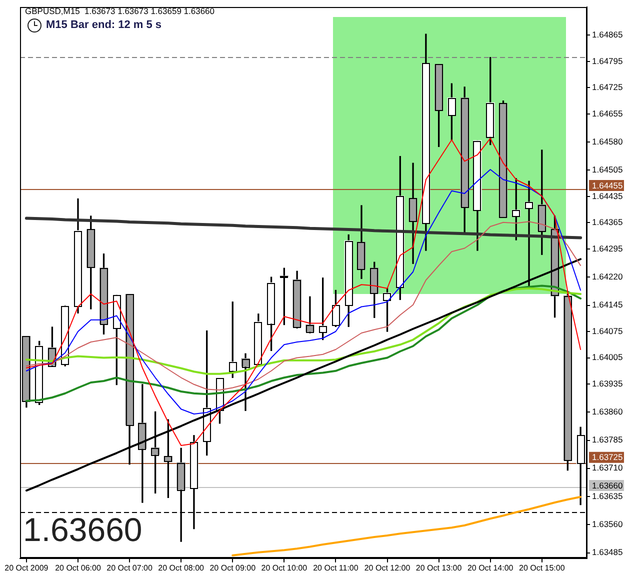 The width and height of the screenshot is (625, 575). What do you see at coordinates (607, 248) in the screenshot?
I see `y-tick-label: 1.64295` at bounding box center [607, 248].